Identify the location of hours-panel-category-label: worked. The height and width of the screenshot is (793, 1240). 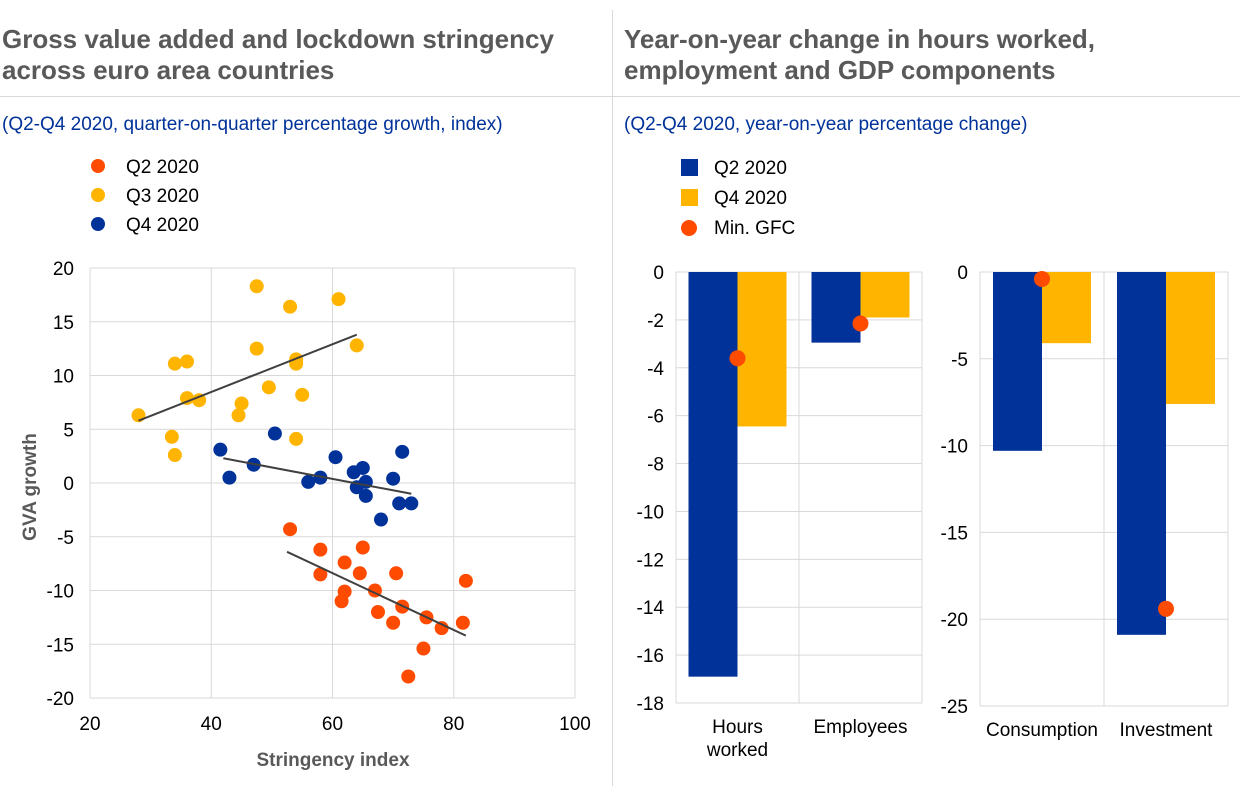
(737, 750).